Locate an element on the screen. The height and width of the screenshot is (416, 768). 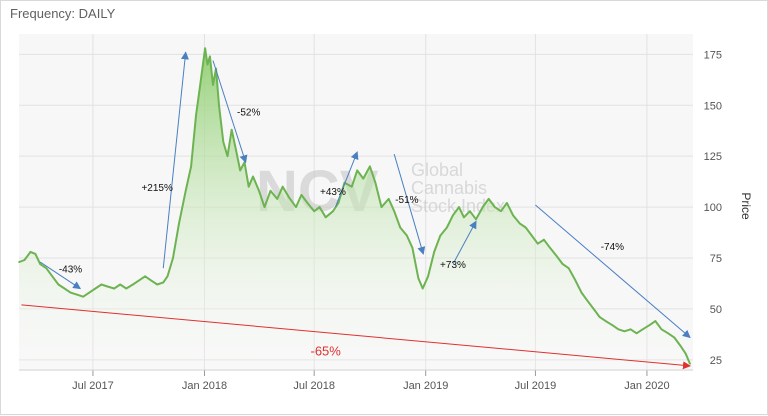
annotation-label: -51% is located at coordinates (406, 200).